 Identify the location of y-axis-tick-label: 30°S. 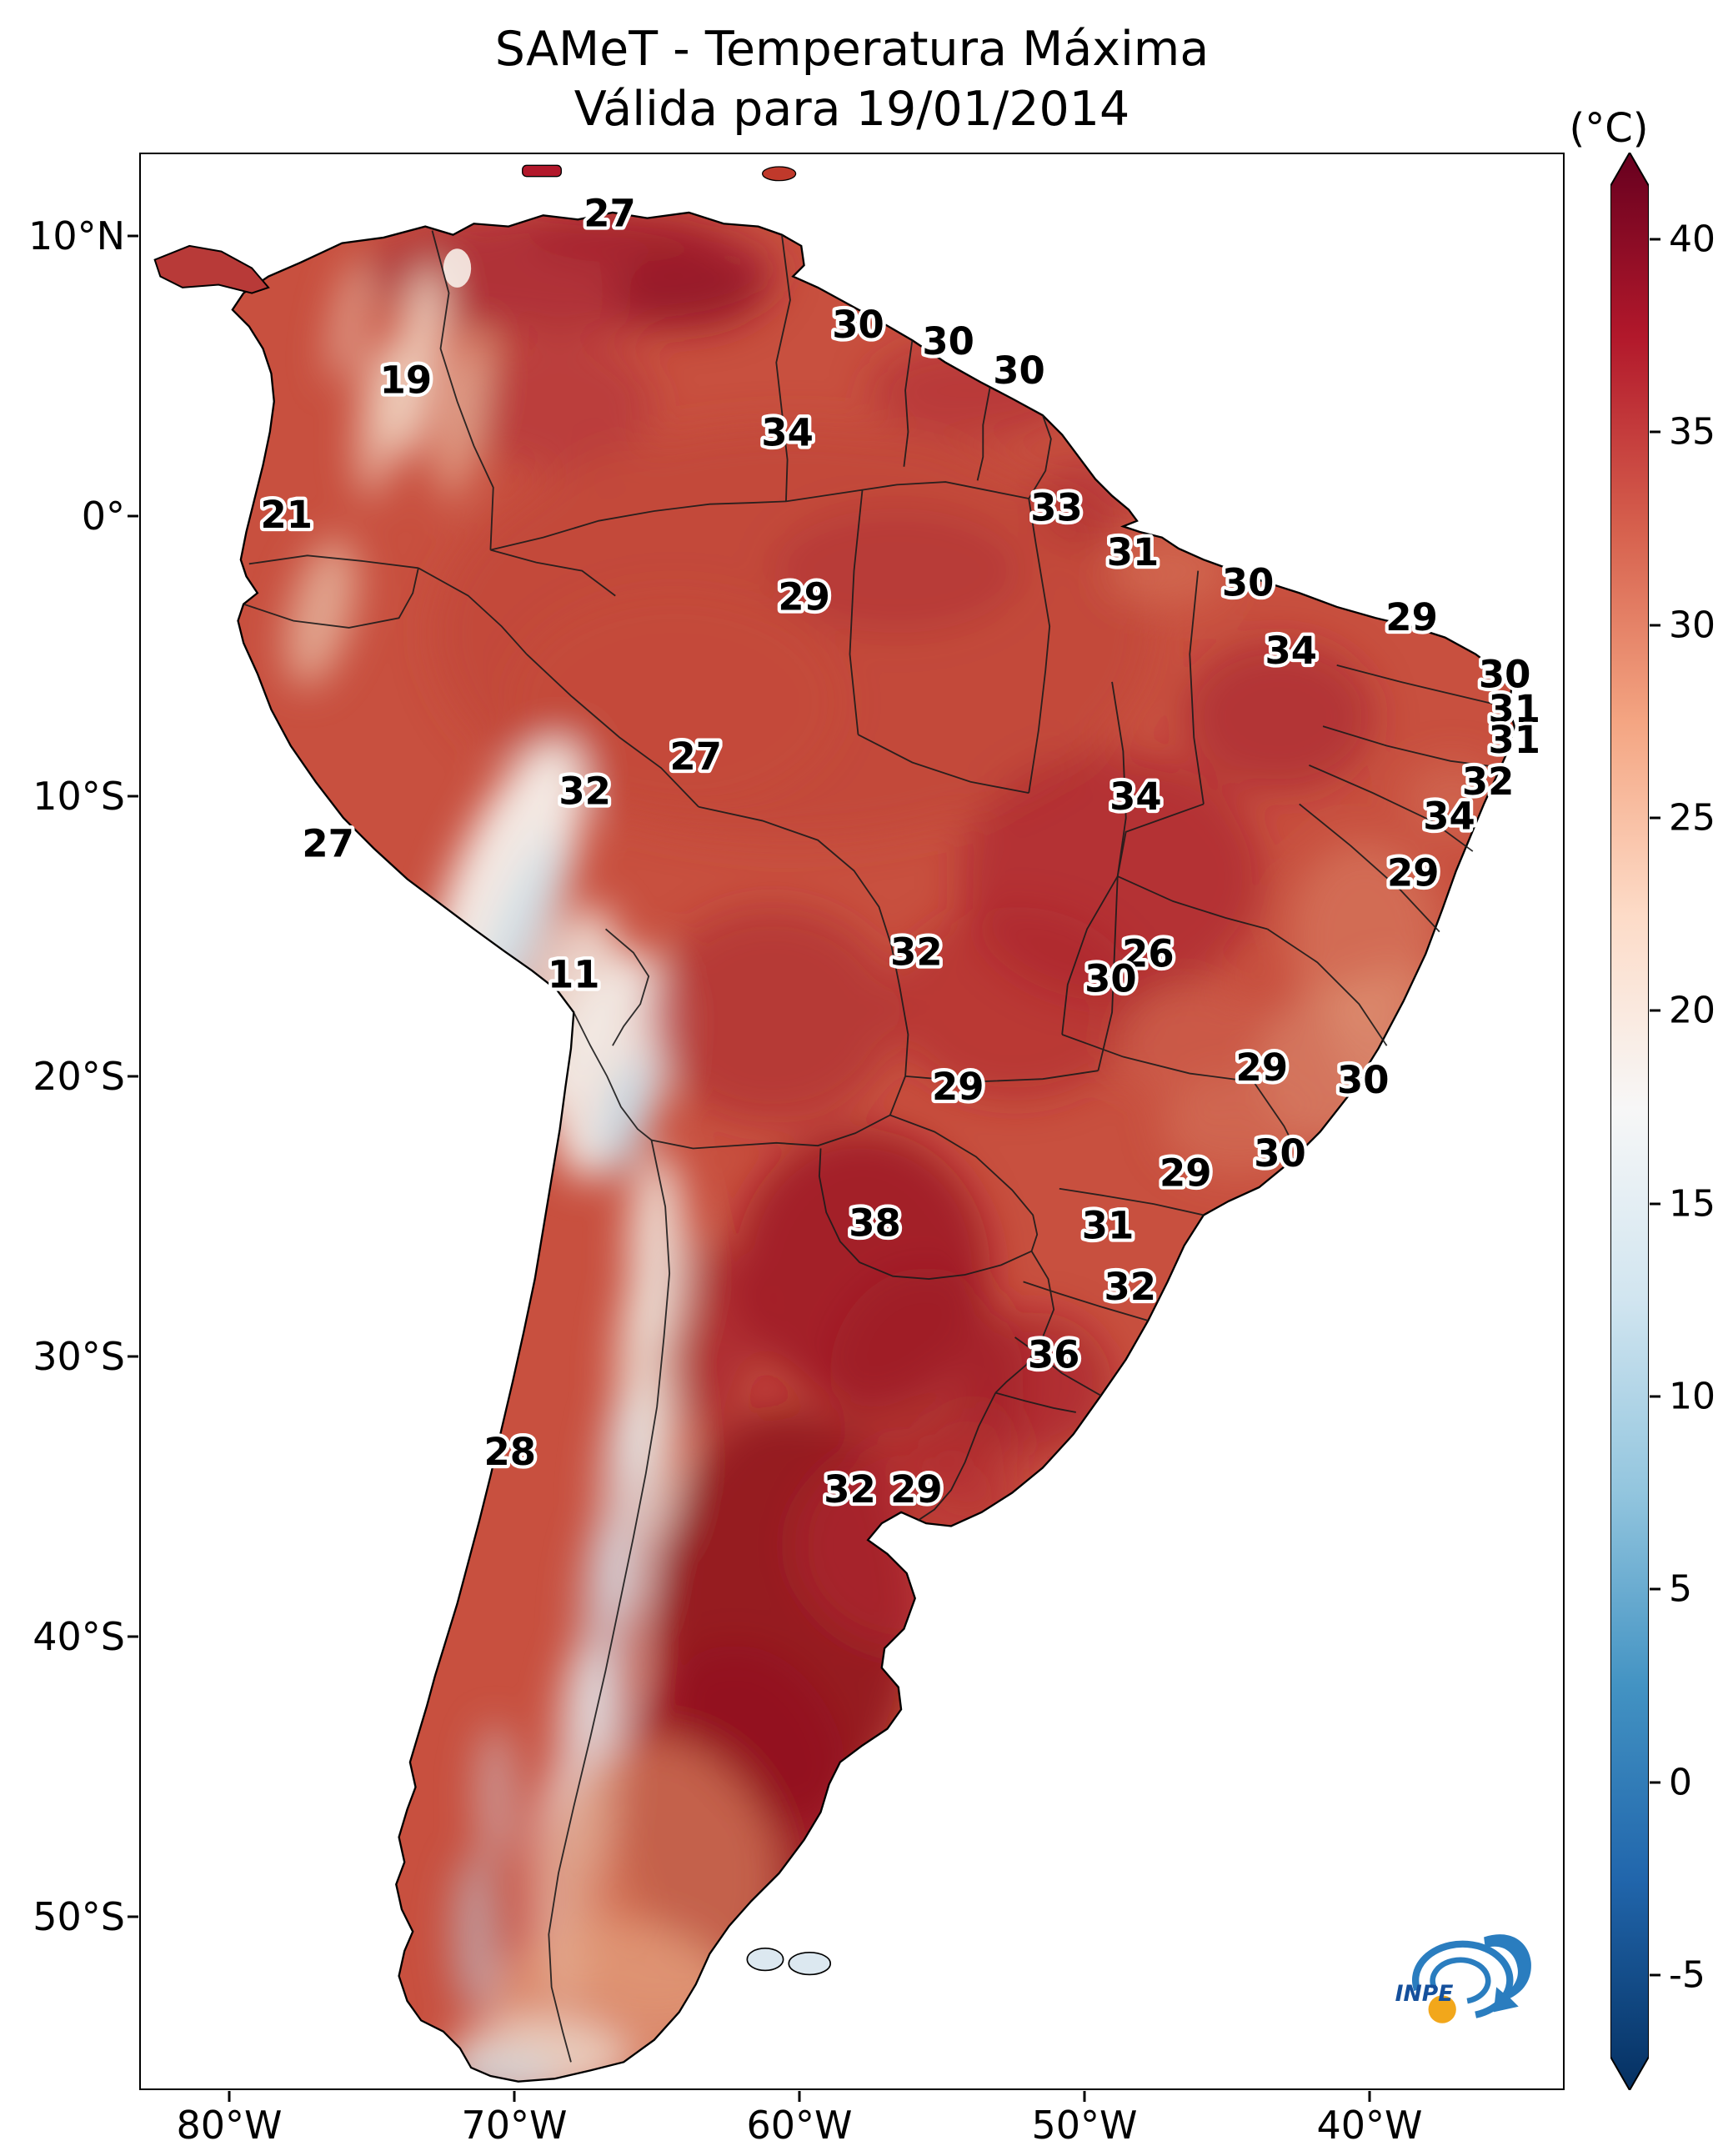
(79, 1356).